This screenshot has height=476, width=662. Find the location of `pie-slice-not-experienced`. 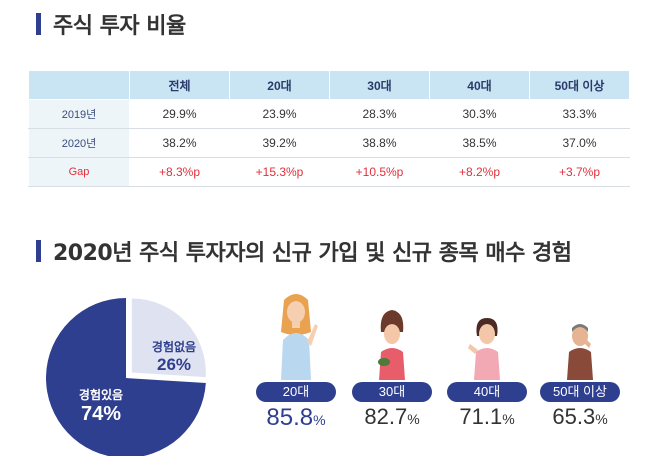

pie-slice-not-experienced is located at coordinates (168, 338).